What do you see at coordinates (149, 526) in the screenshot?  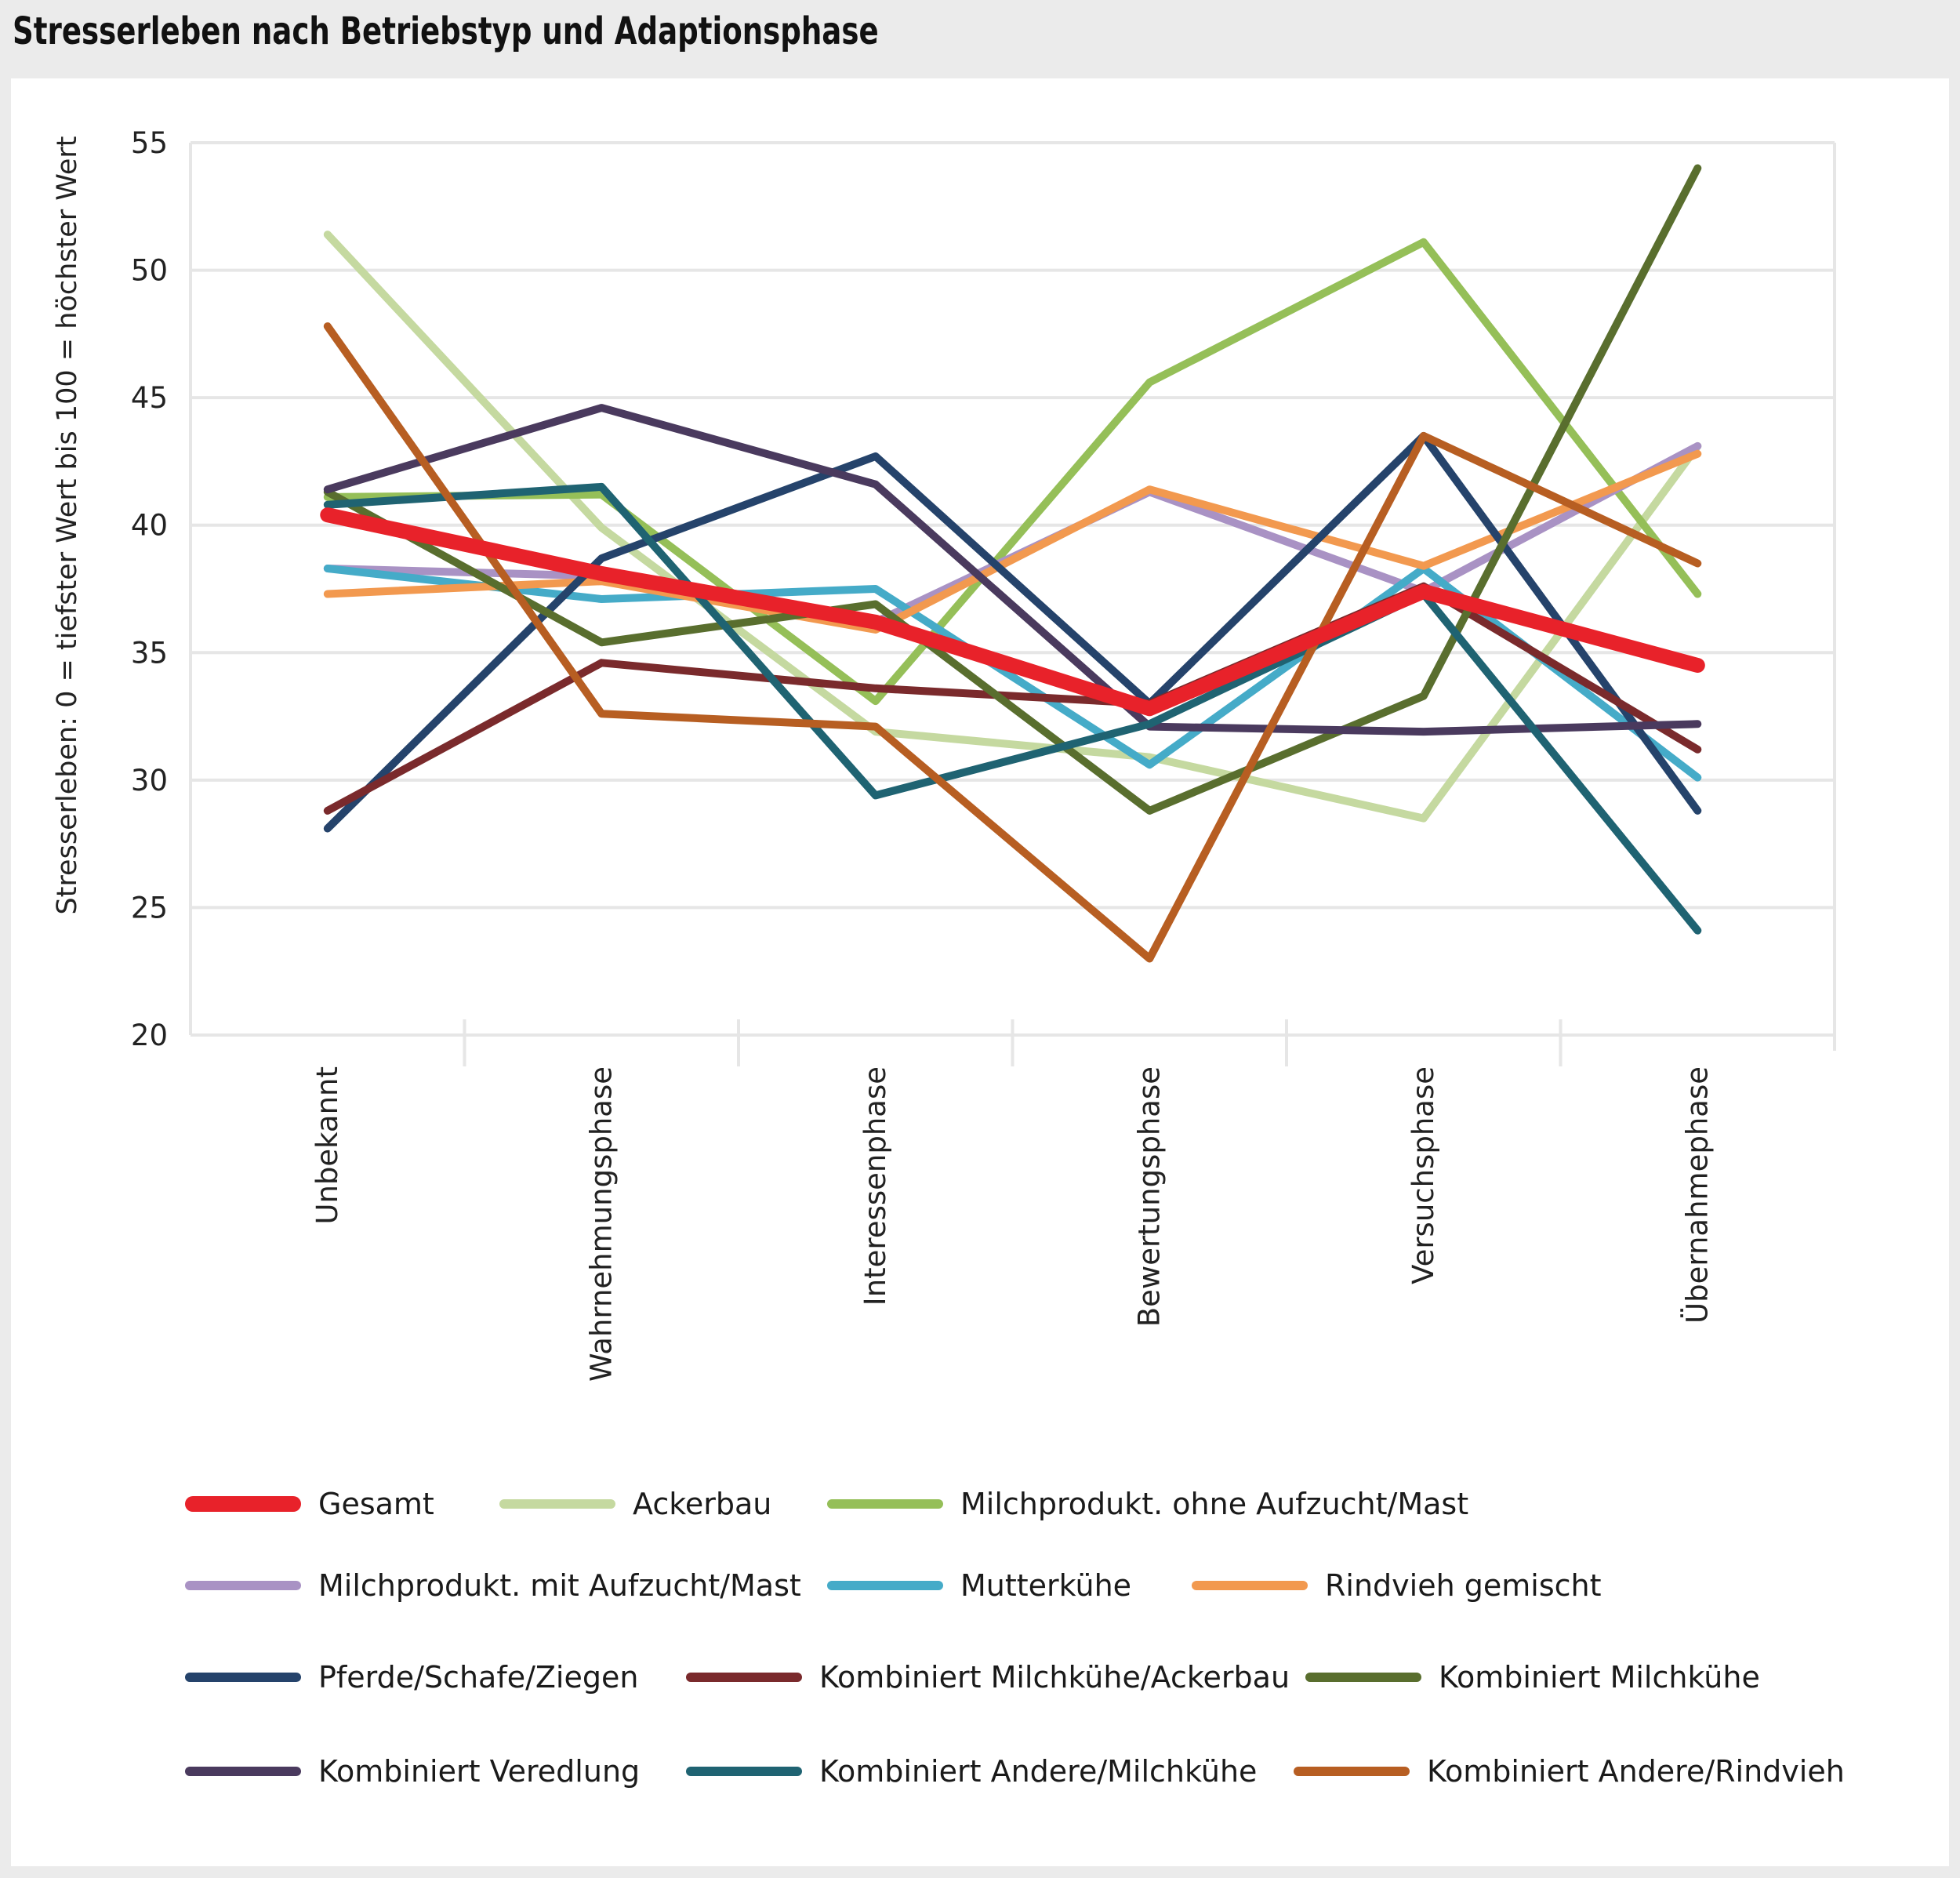 I see `y-tick-label: 40` at bounding box center [149, 526].